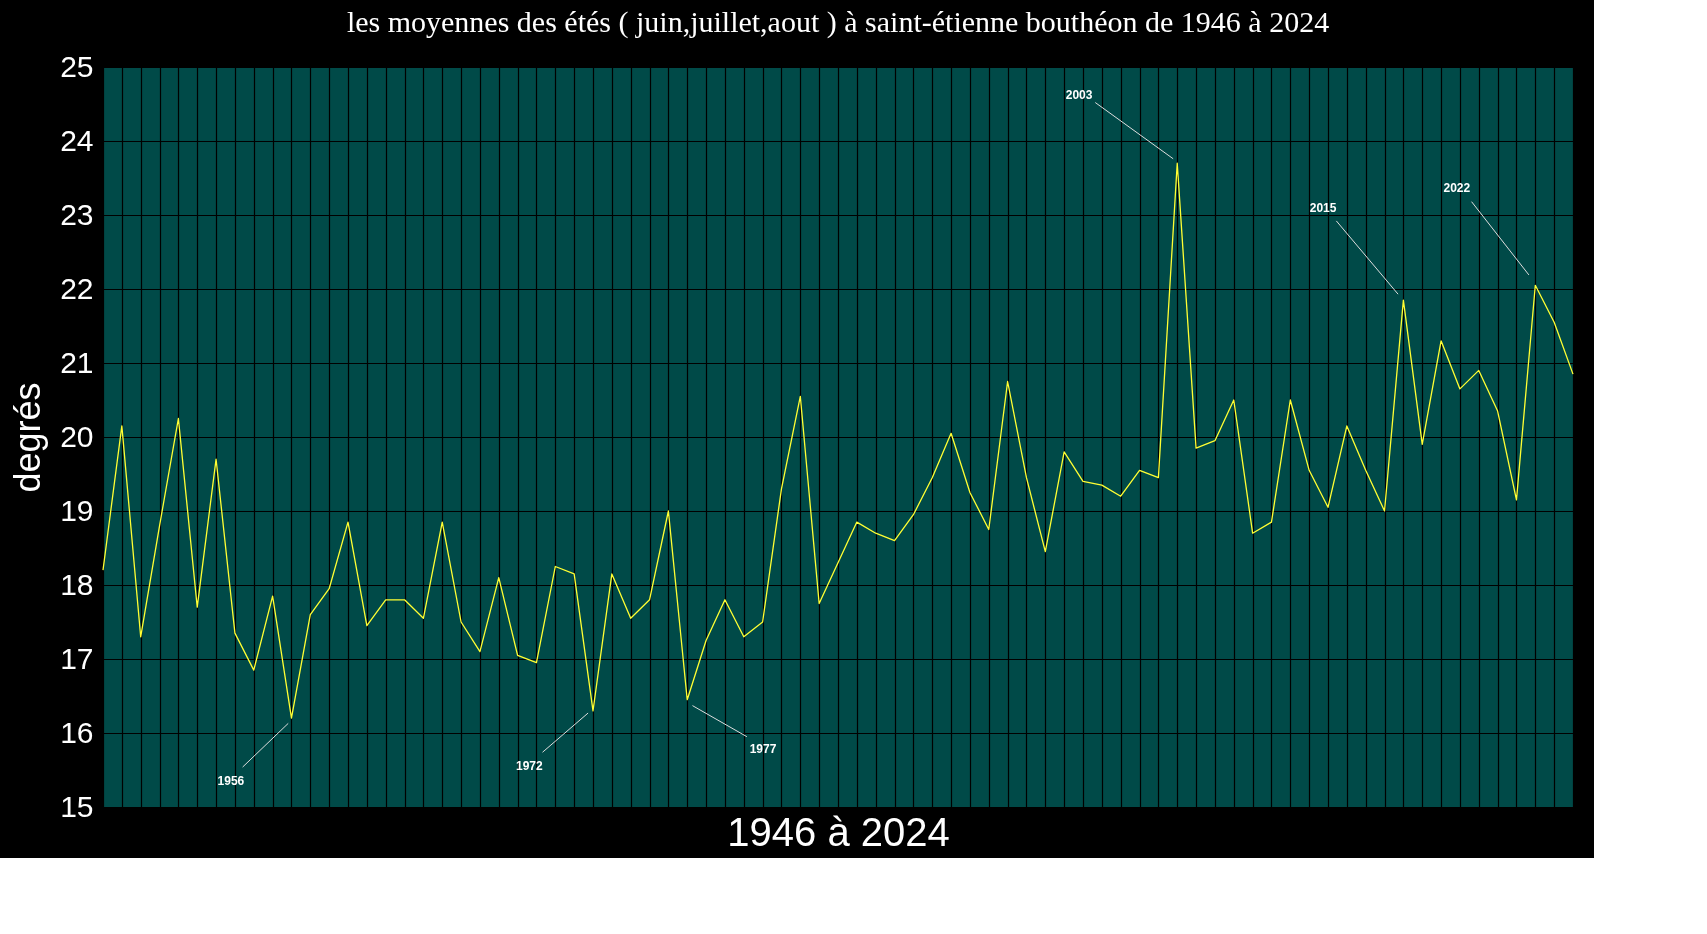 The height and width of the screenshot is (934, 1707). What do you see at coordinates (77, 510) in the screenshot?
I see `y-tick-label: 19` at bounding box center [77, 510].